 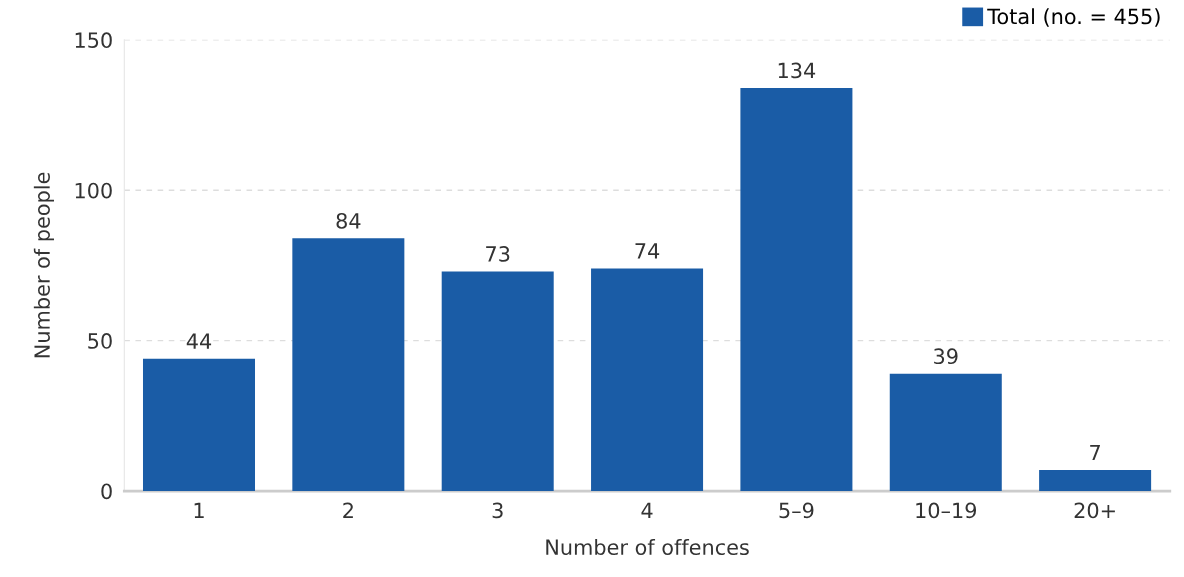 I want to click on data-label: 44, so click(x=199, y=341).